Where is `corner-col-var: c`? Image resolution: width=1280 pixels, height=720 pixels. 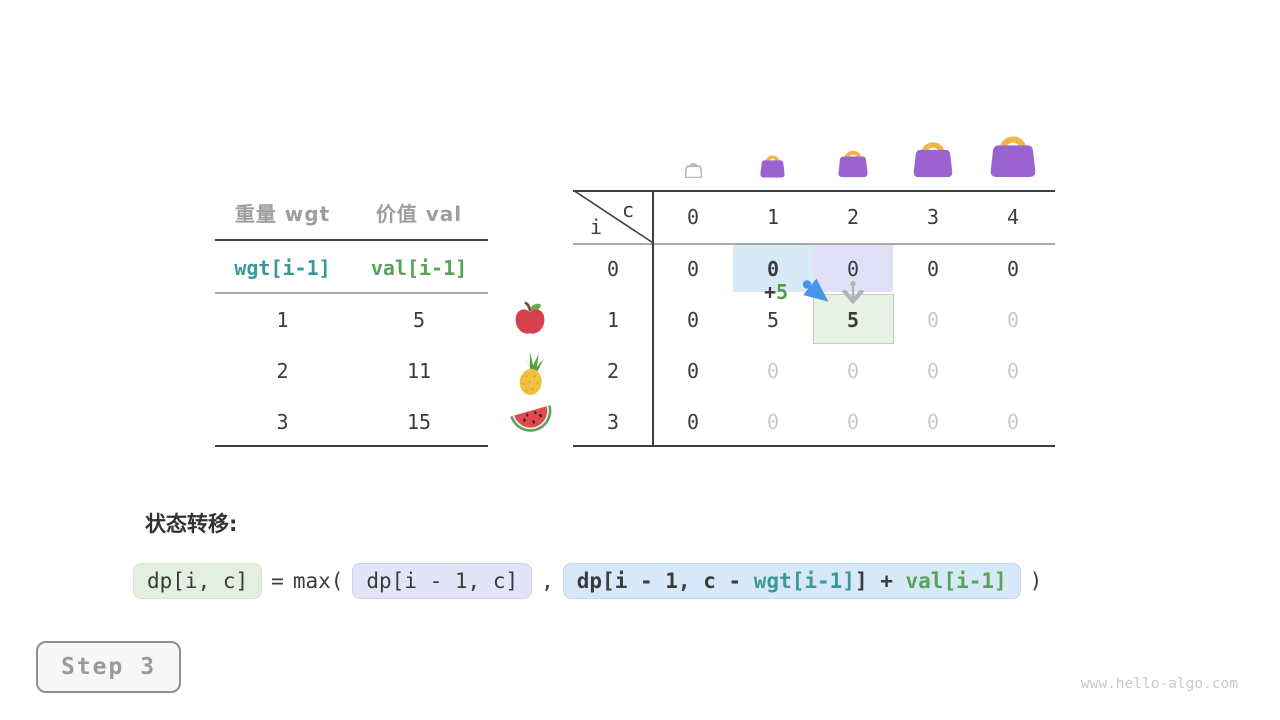
corner-col-var: c is located at coordinates (628, 210).